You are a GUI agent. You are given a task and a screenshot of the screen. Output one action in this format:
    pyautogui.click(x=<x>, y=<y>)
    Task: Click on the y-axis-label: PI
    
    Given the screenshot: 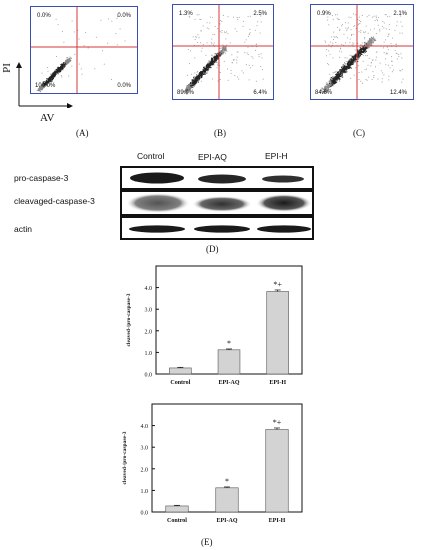 What is the action you would take?
    pyautogui.click(x=6, y=68)
    